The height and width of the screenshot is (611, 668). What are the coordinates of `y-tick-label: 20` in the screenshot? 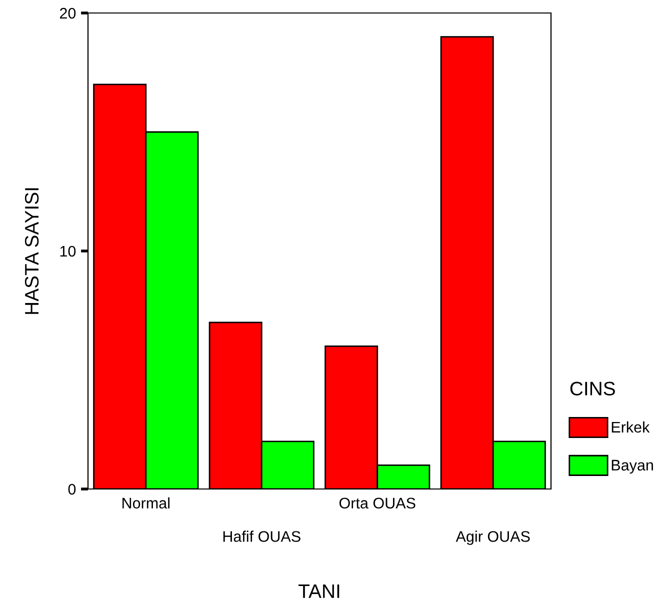 It's located at (68, 13).